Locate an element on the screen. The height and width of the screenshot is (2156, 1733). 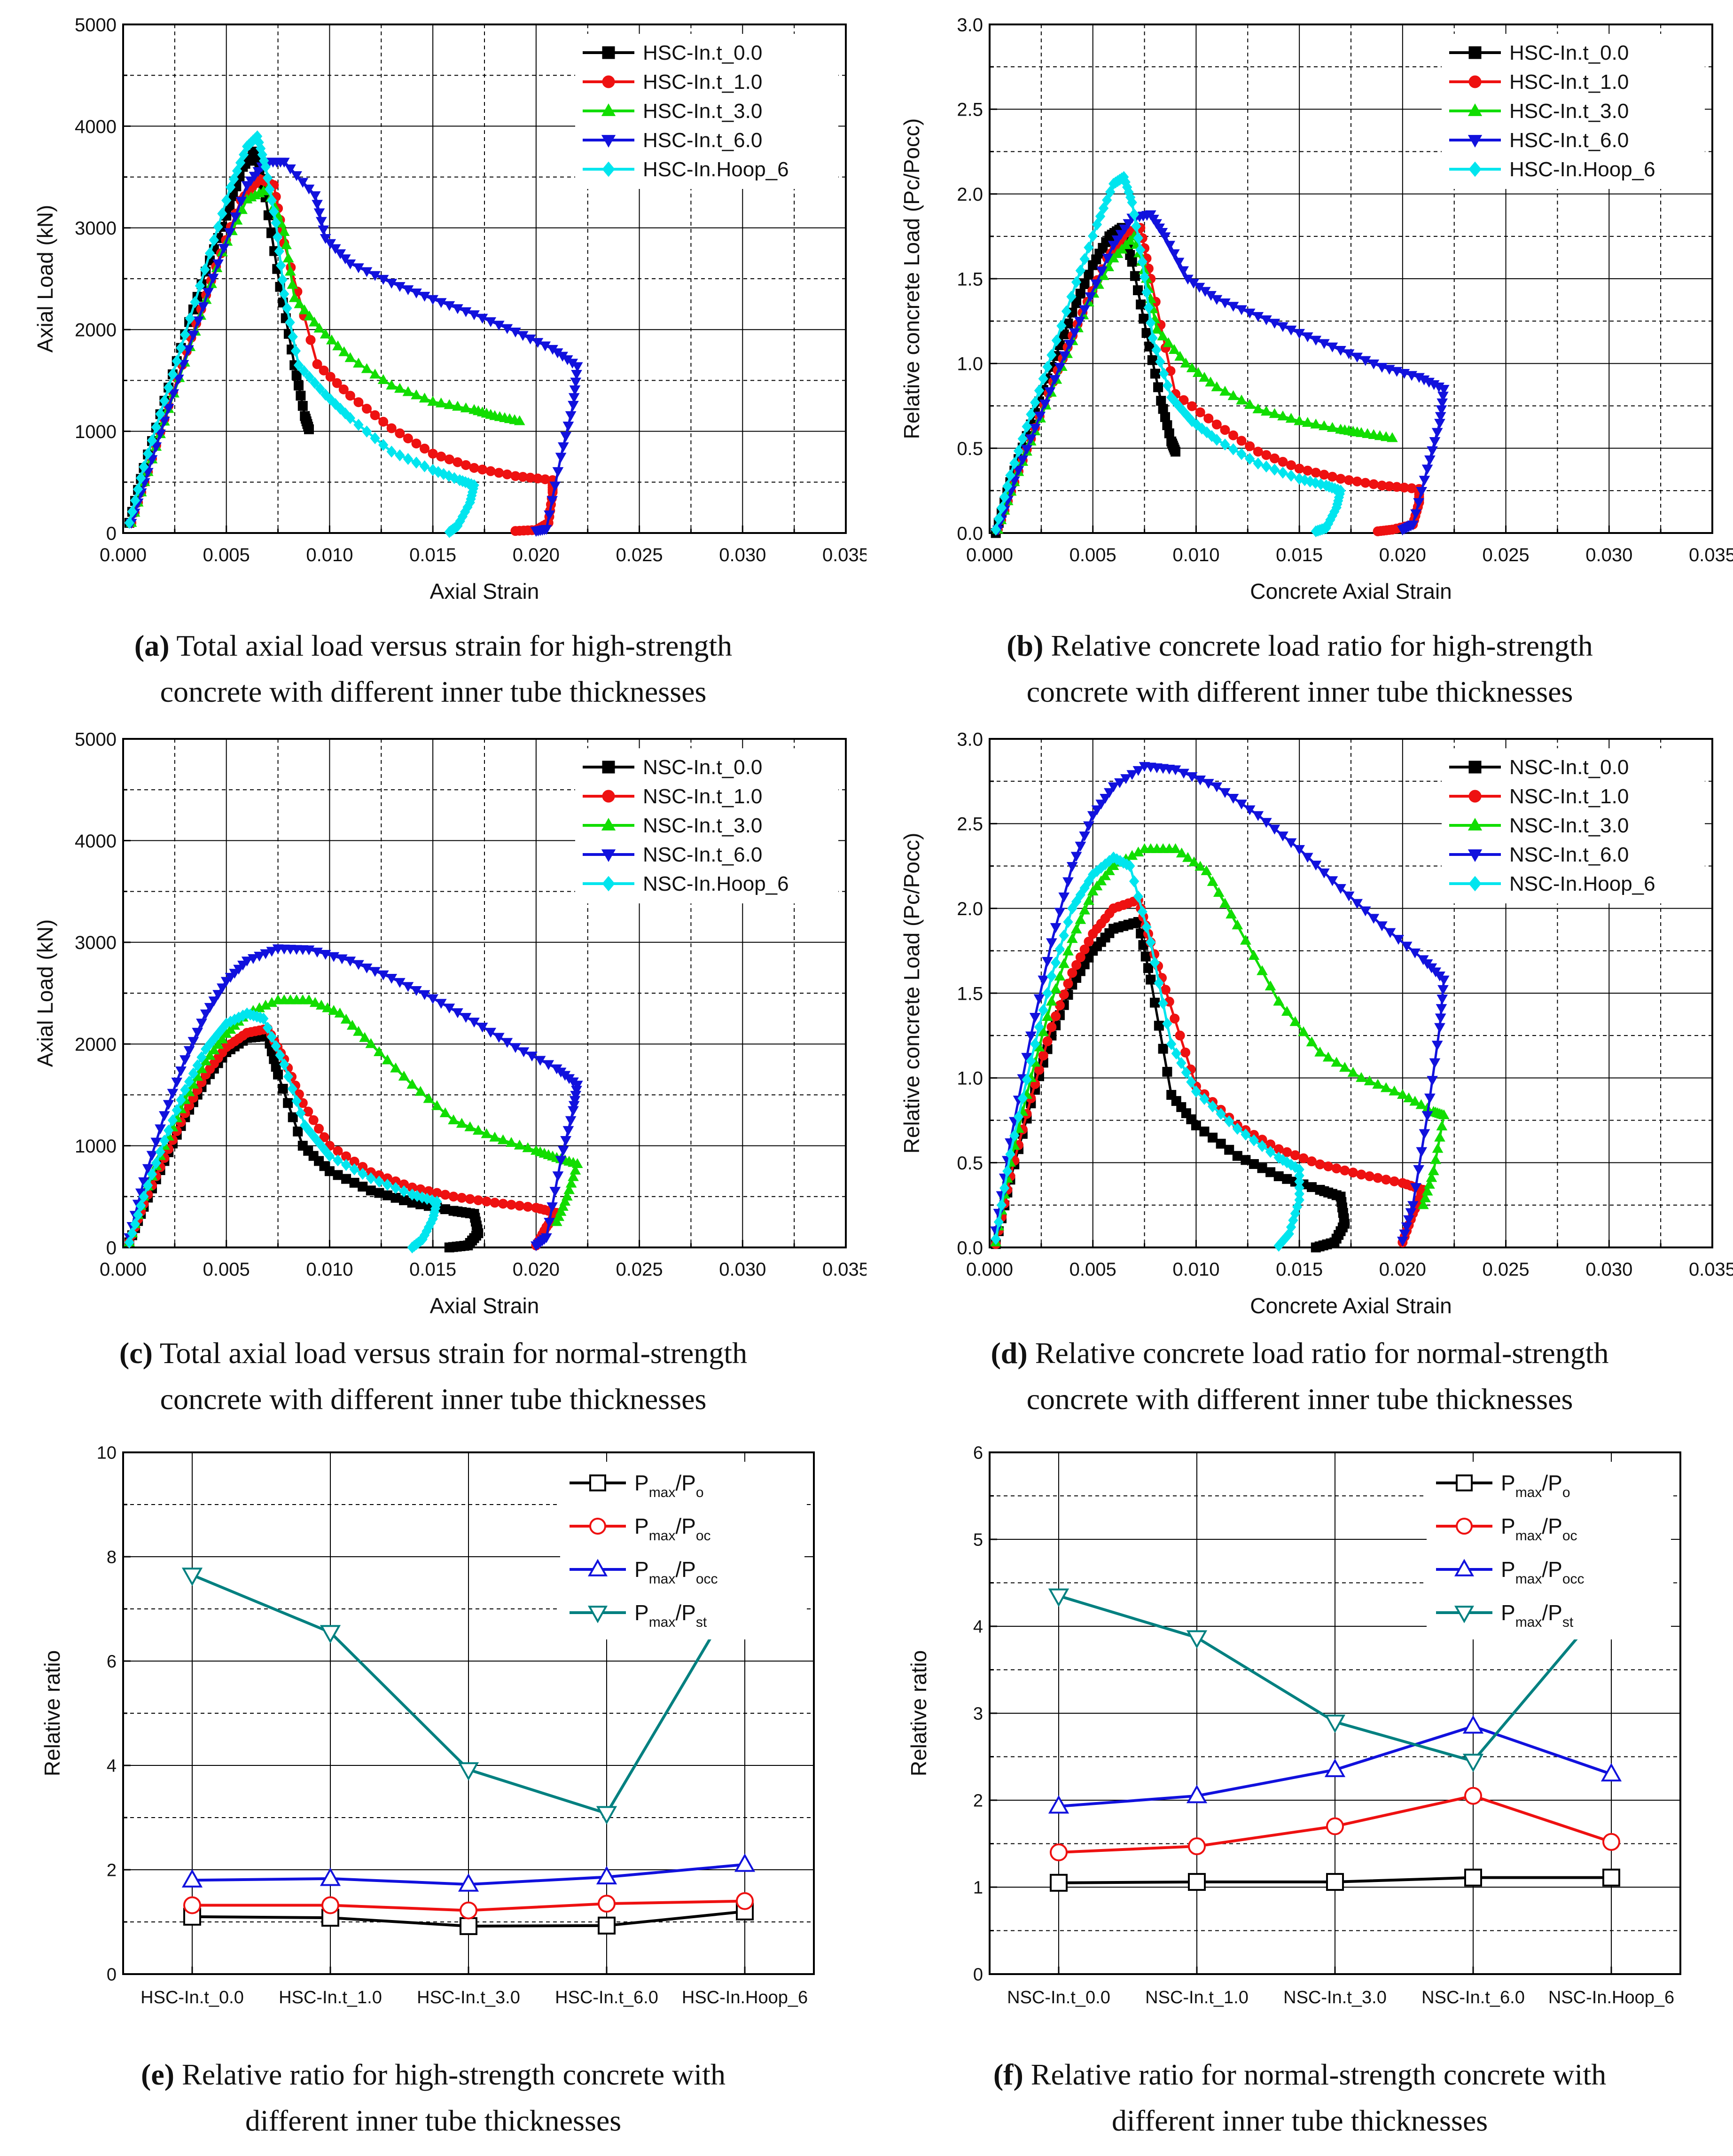
legend-sub2: st is located at coordinates (1568, 1622).